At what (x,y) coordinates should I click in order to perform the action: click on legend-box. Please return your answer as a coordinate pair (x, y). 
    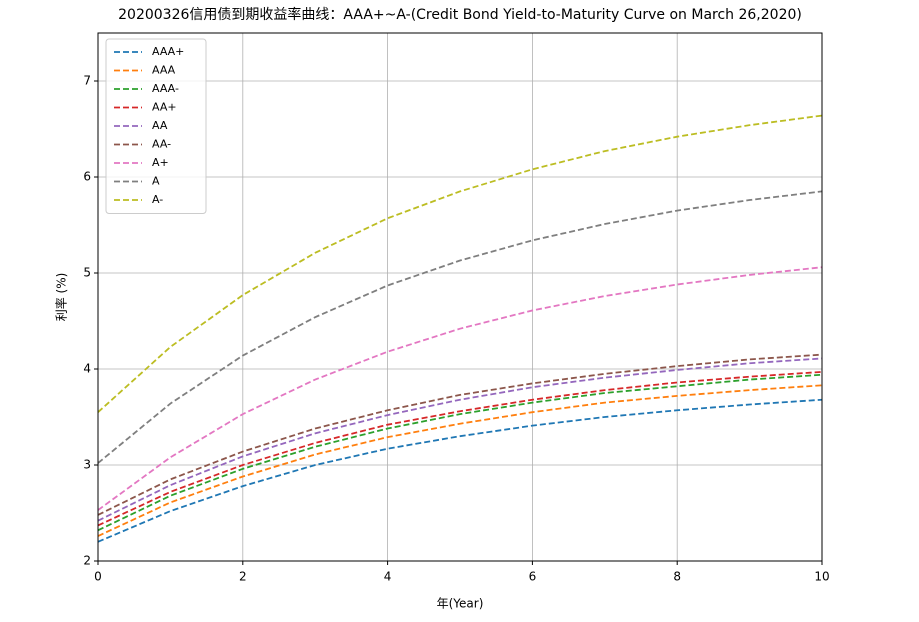
    Looking at the image, I should click on (156, 126).